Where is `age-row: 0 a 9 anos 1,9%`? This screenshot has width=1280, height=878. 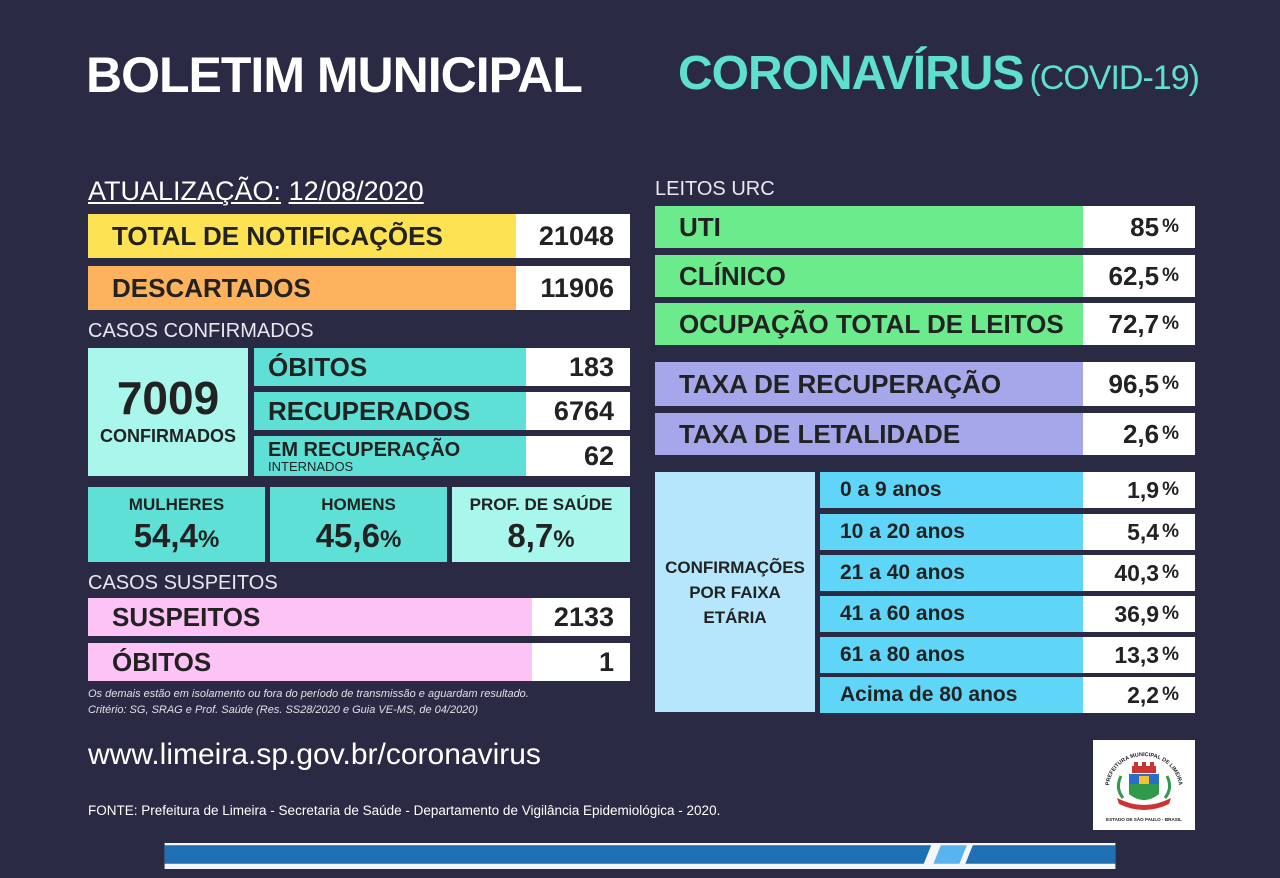 age-row: 0 a 9 anos 1,9% is located at coordinates (1007, 490).